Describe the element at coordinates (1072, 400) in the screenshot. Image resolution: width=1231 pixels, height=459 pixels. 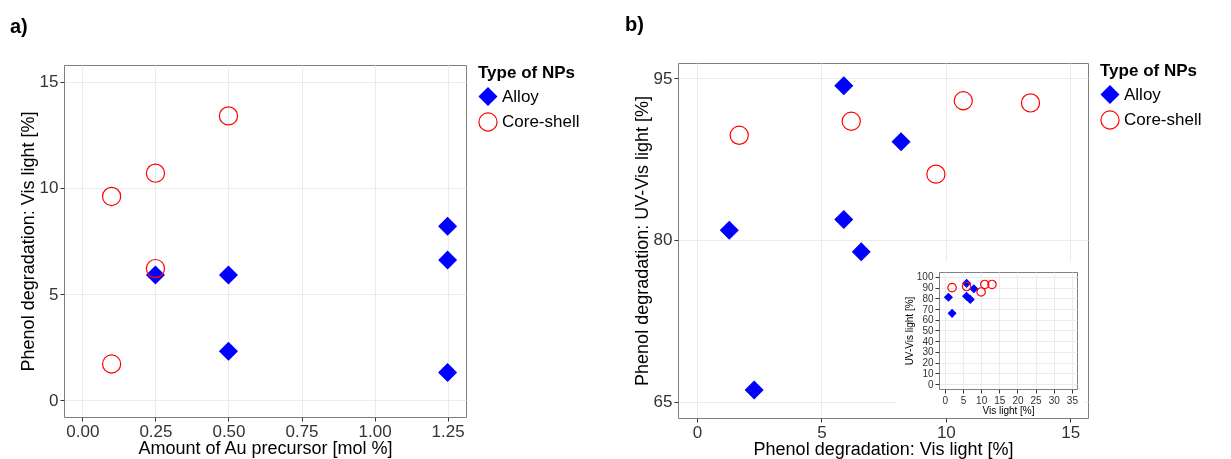
I see `x-tick-label: 35` at that location.